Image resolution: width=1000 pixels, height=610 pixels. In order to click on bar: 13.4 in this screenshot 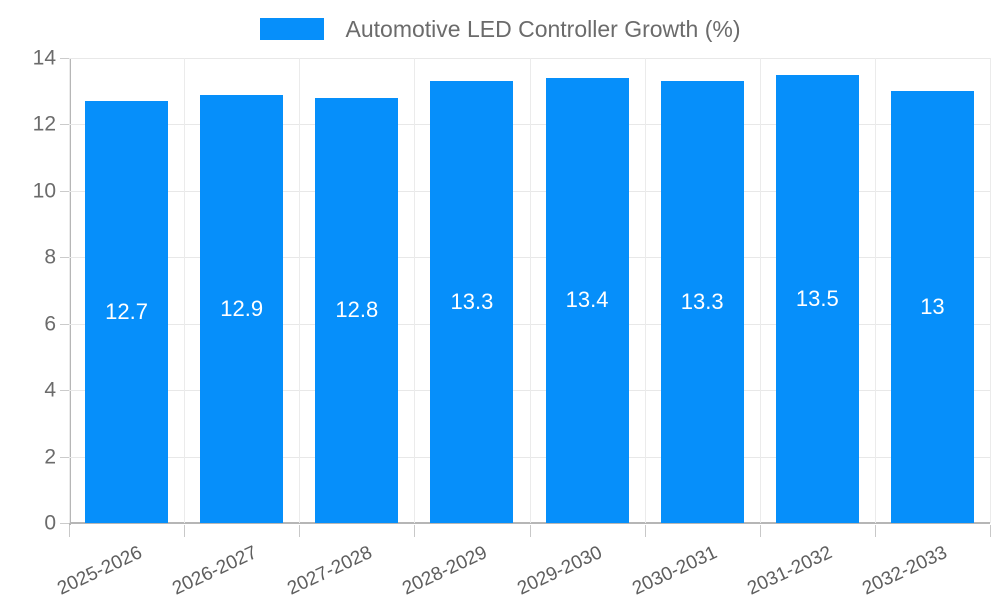, I will do `click(587, 300)`.